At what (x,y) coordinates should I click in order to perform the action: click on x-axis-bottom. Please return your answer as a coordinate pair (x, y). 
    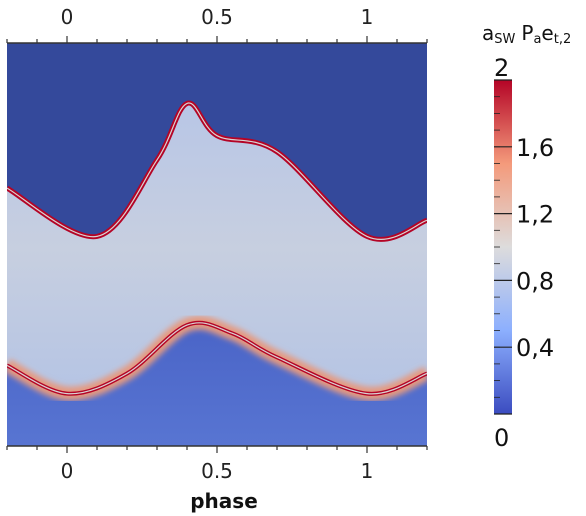
    Looking at the image, I should click on (217, 449).